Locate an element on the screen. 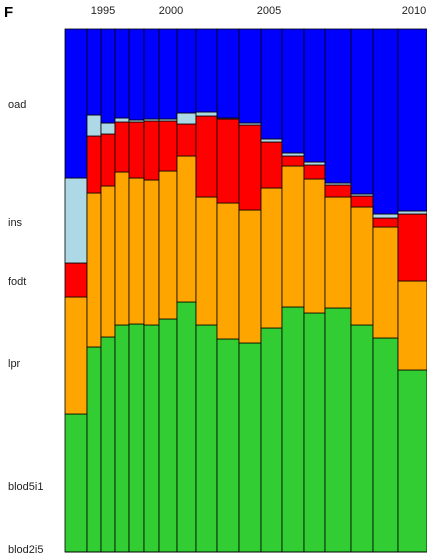 This screenshot has width=427, height=557. y-tick-label: blod2i5 is located at coordinates (25, 550).